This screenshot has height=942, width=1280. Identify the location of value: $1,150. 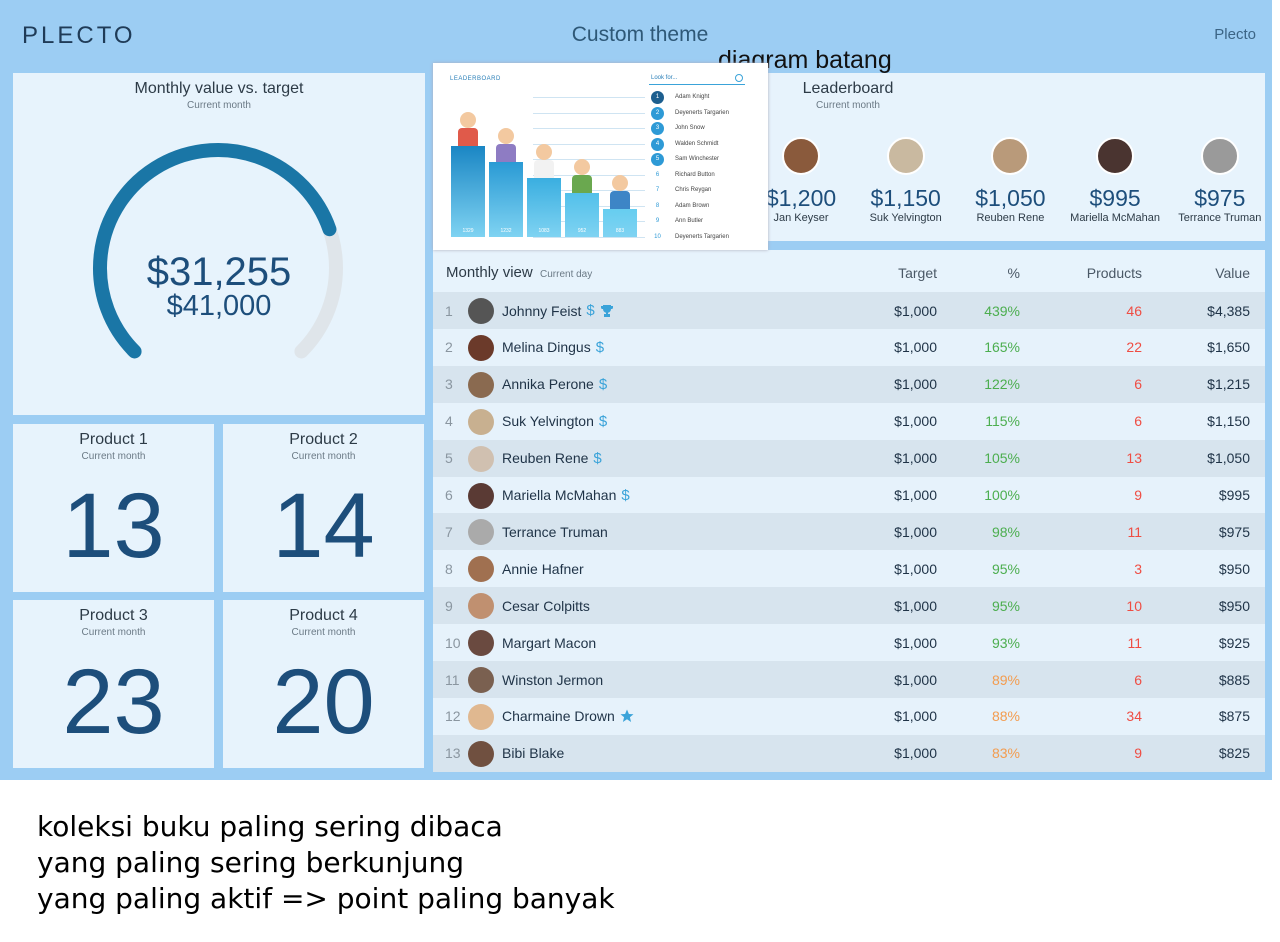
(1228, 421).